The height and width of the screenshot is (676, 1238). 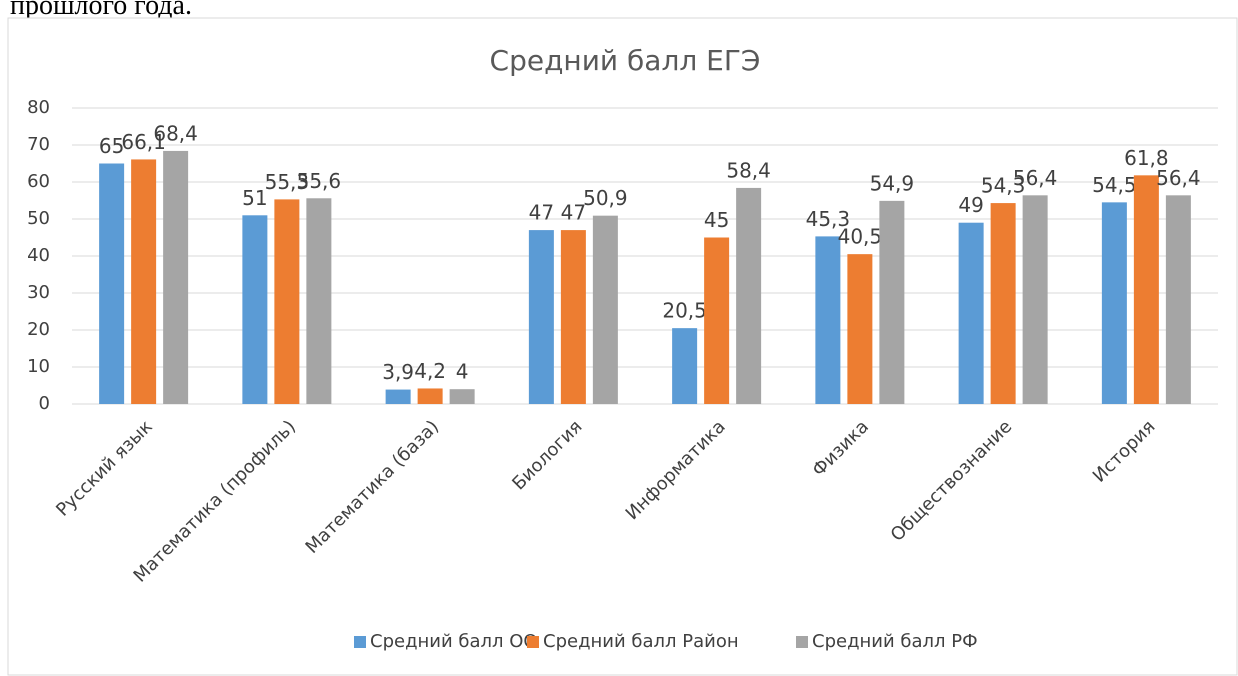 What do you see at coordinates (38, 144) in the screenshot?
I see `y-tick-label: 70` at bounding box center [38, 144].